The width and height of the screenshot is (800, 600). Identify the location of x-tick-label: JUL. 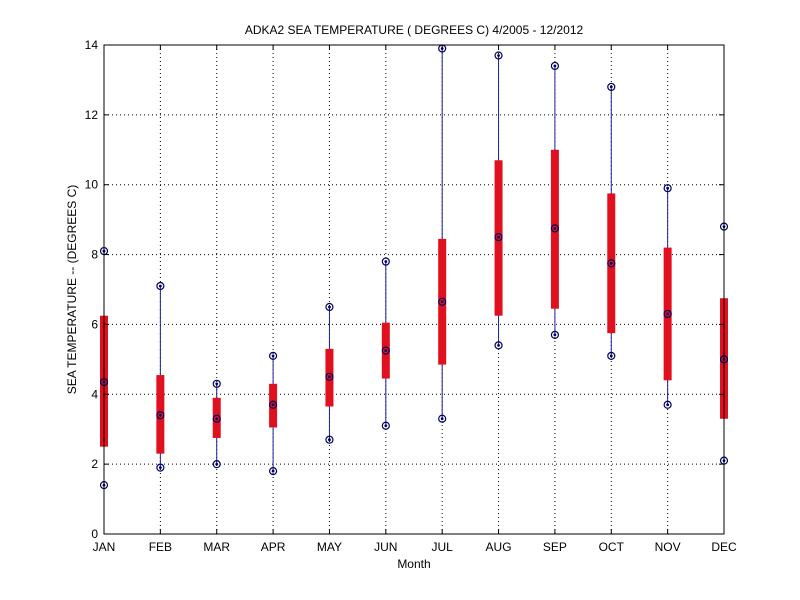
(443, 547).